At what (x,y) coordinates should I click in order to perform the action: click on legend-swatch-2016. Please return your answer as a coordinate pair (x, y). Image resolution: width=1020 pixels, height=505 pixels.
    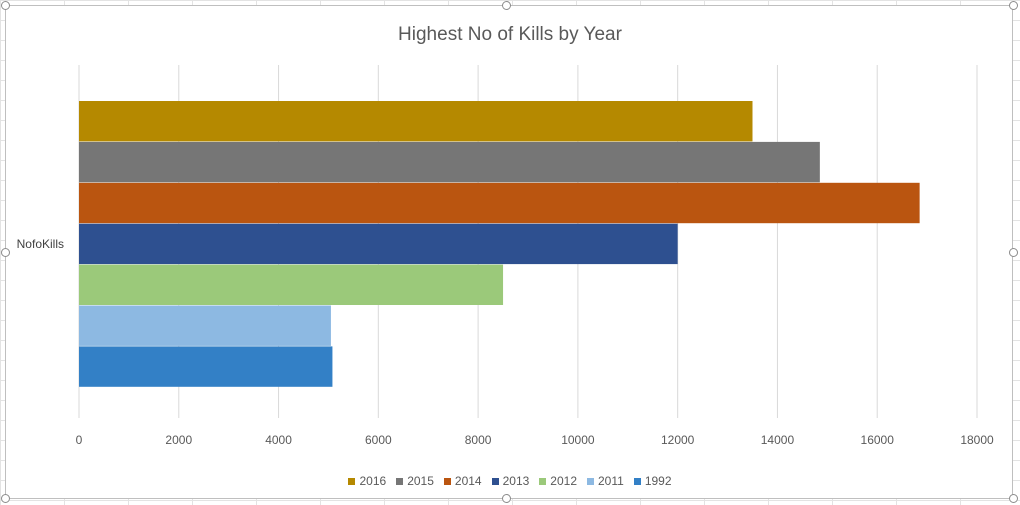
    Looking at the image, I should click on (352, 481).